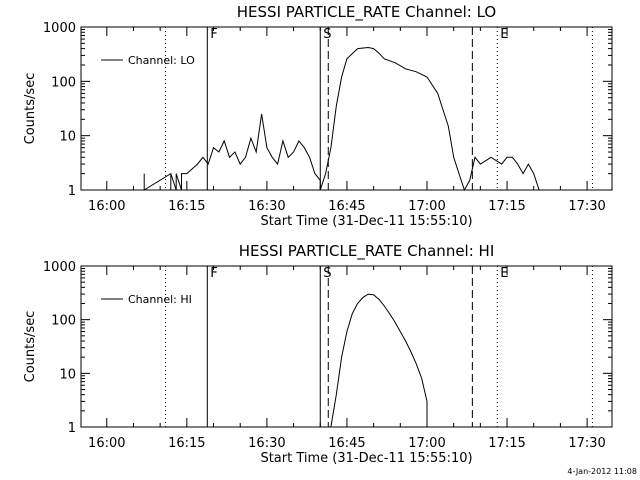  Describe the element at coordinates (366, 12) in the screenshot. I see `chart-title: HESSI PARTICLE_RATE Channel: LO` at that location.